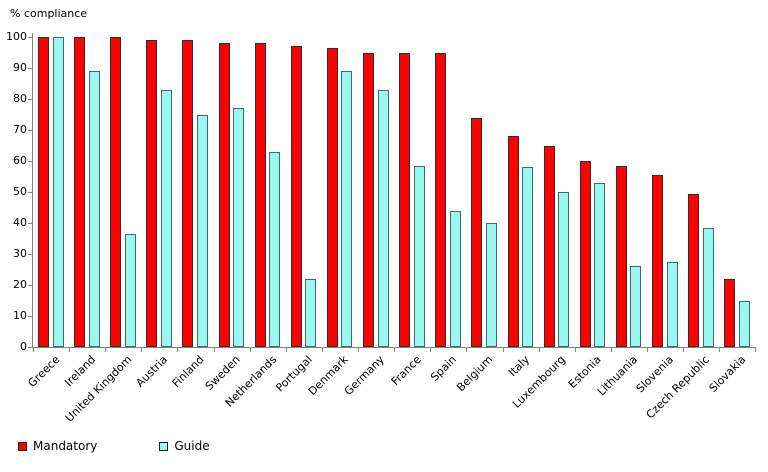 This screenshot has height=472, width=768. I want to click on bar-guide-austria, so click(166, 218).